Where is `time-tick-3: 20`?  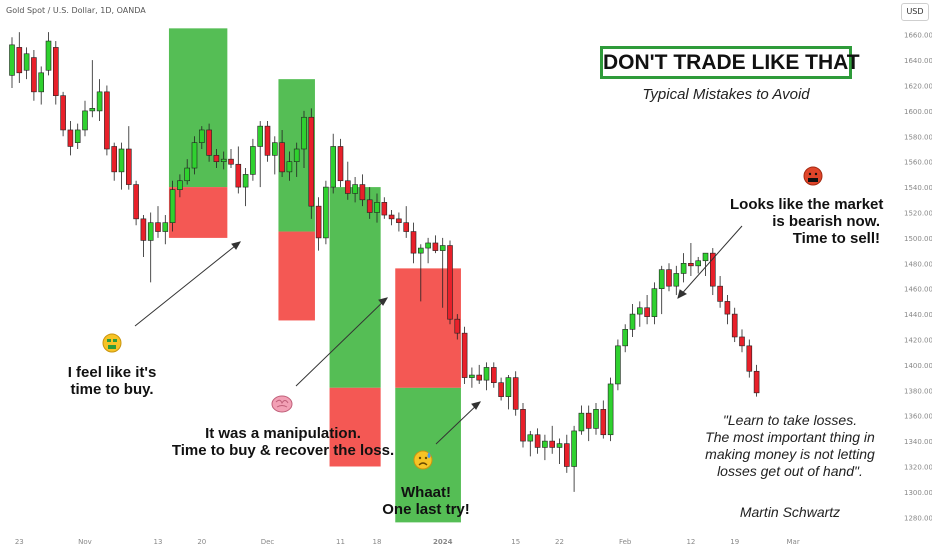 time-tick-3: 20 is located at coordinates (201, 542).